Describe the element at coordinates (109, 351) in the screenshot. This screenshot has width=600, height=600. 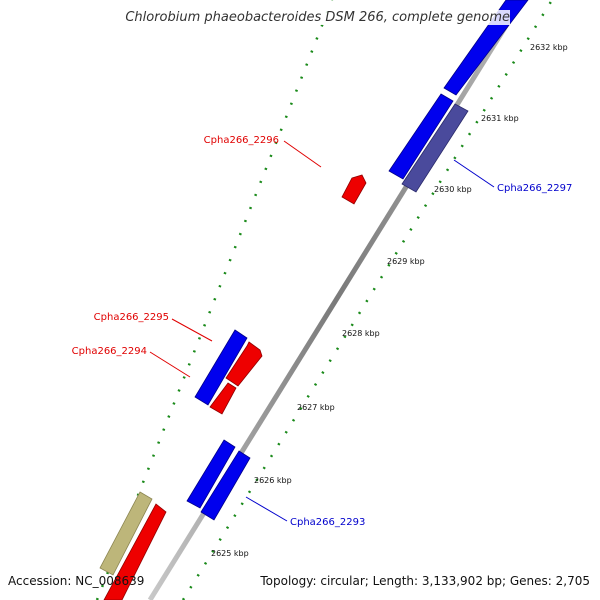
I see `gene-label-cpha266-2294: Cpha266_2294` at that location.